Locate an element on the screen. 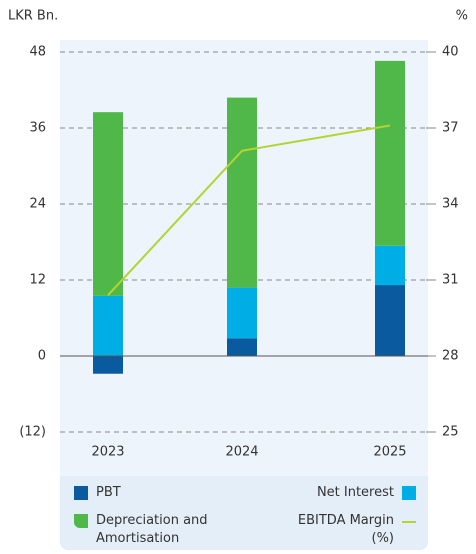  legend-label: EBITDA Margin (%) is located at coordinates (345, 529).